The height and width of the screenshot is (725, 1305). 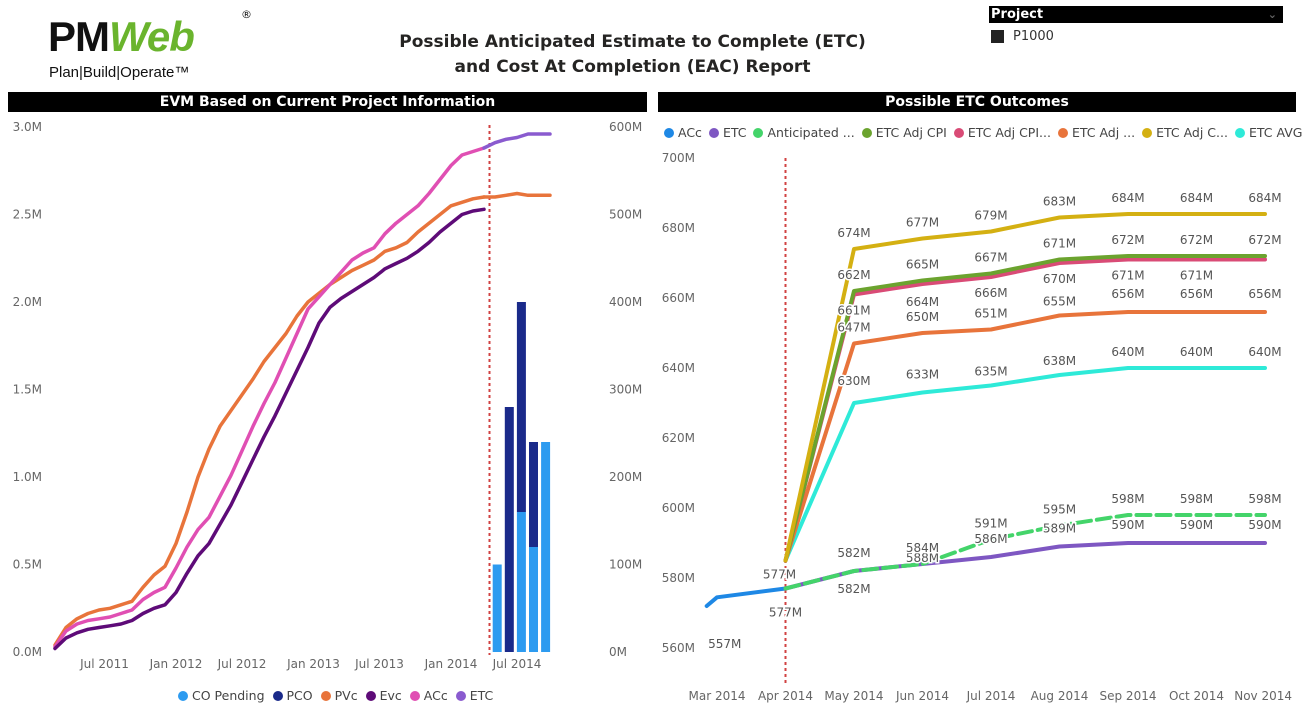 I want to click on data-label: 650M, so click(x=922, y=317).